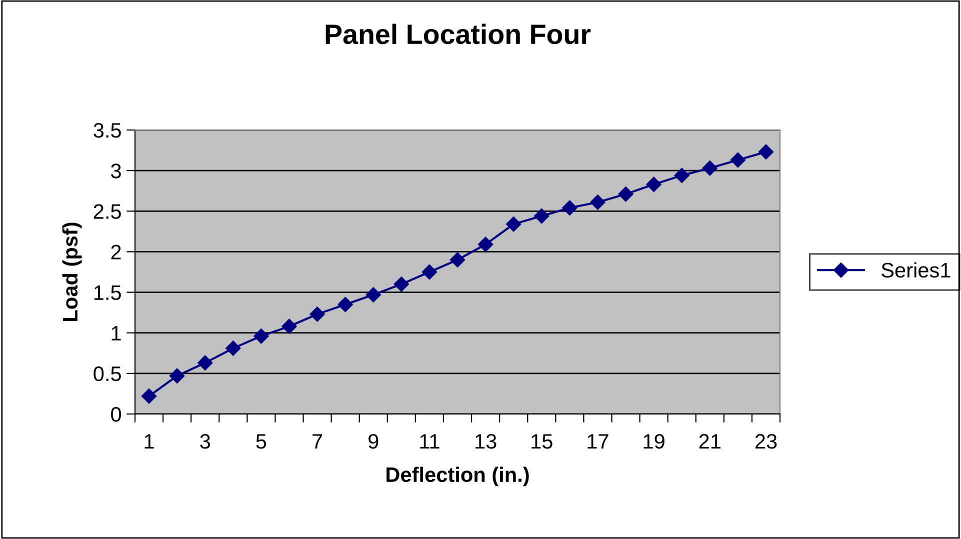  What do you see at coordinates (116, 171) in the screenshot?
I see `y-tick-label: 3` at bounding box center [116, 171].